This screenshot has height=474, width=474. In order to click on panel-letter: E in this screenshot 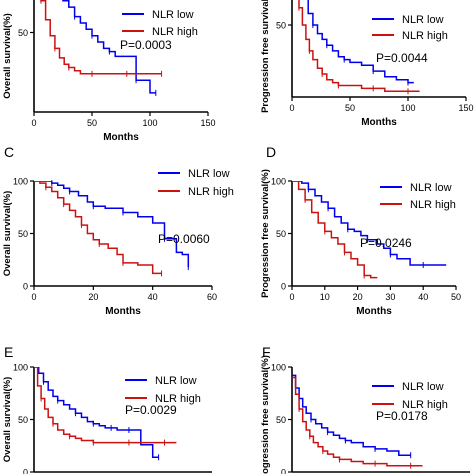, I will do `click(8, 352)`.